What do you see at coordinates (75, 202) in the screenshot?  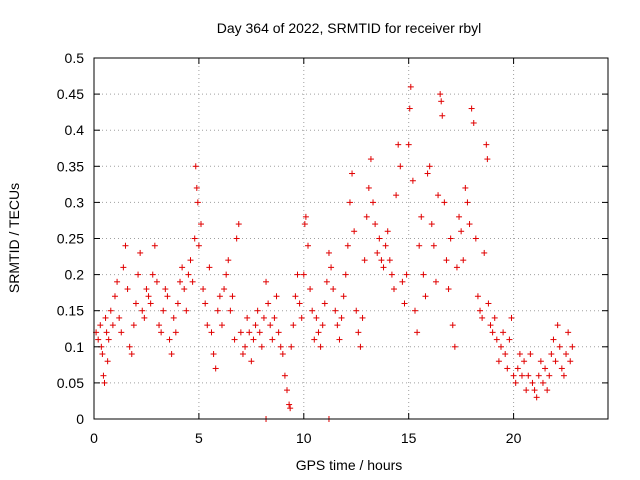 I see `y-tick-label: 0.3` at bounding box center [75, 202].